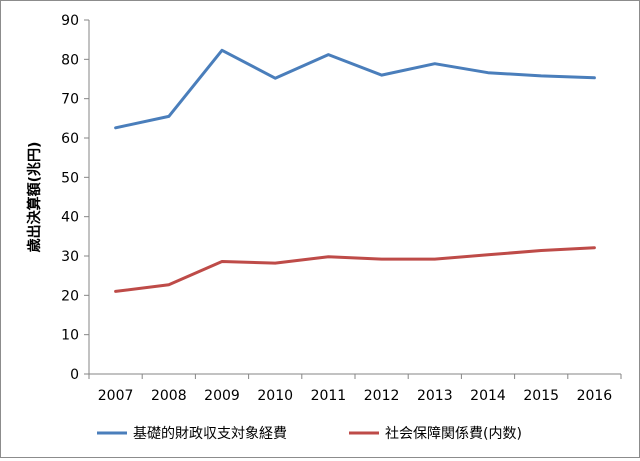 The width and height of the screenshot is (640, 461). Describe the element at coordinates (116, 396) in the screenshot. I see `x-tick-label: 2007` at that location.